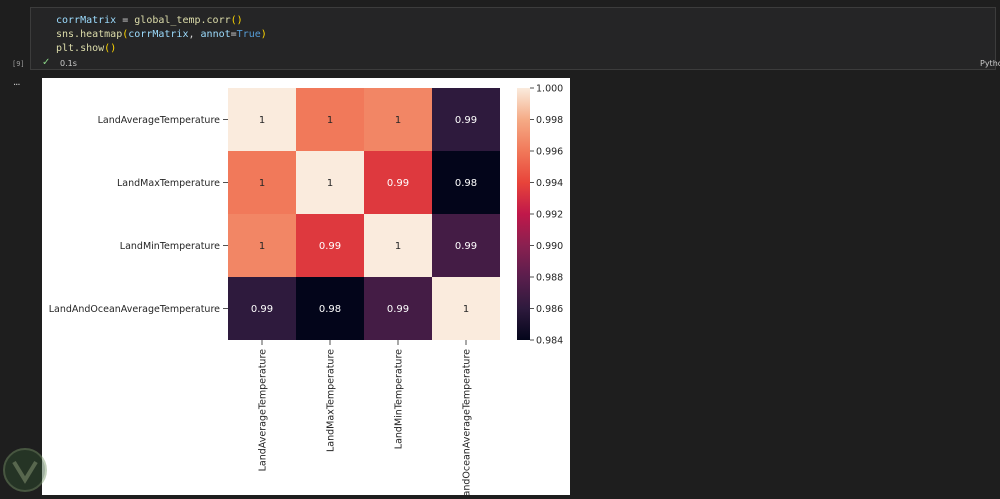 This screenshot has height=499, width=1000. I want to click on colorbar-tick-label-8: 1.000, so click(549, 89).